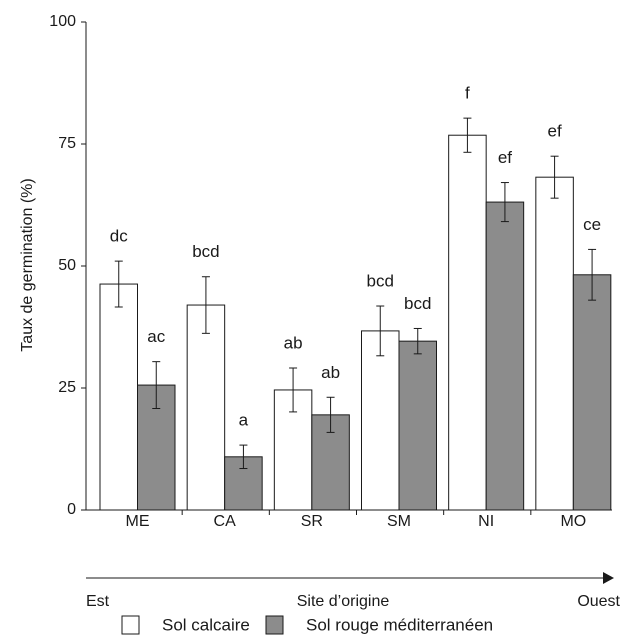 This screenshot has height=639, width=635. What do you see at coordinates (156, 336) in the screenshot?
I see `significance-letter: ac` at bounding box center [156, 336].